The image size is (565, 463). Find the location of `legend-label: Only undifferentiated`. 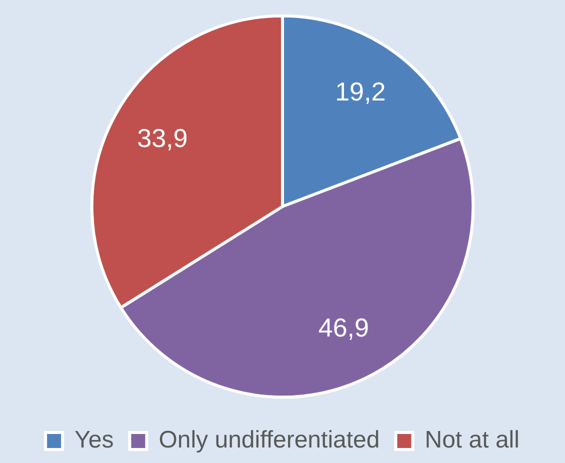

legend-label: Only undifferentiated is located at coordinates (269, 440).